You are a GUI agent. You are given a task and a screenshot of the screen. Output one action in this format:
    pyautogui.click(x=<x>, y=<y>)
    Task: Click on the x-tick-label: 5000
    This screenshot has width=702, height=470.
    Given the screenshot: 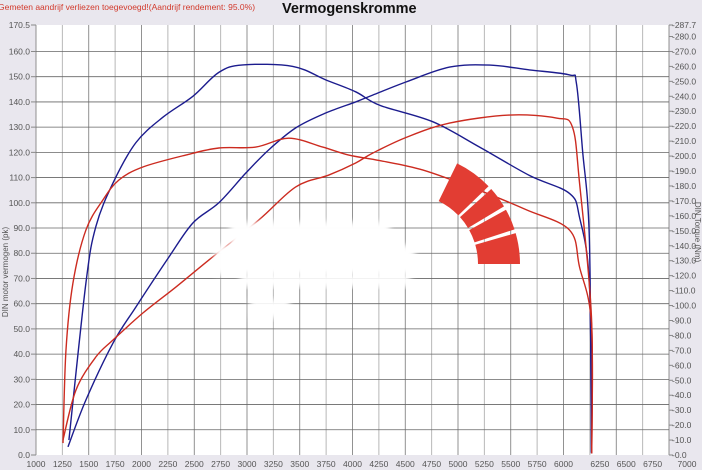 What is the action you would take?
    pyautogui.click(x=458, y=464)
    